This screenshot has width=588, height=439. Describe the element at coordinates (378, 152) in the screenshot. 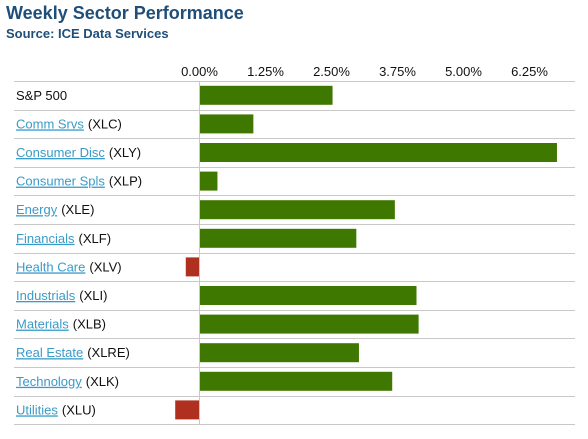

I see `bar-consumer-disc` at that location.